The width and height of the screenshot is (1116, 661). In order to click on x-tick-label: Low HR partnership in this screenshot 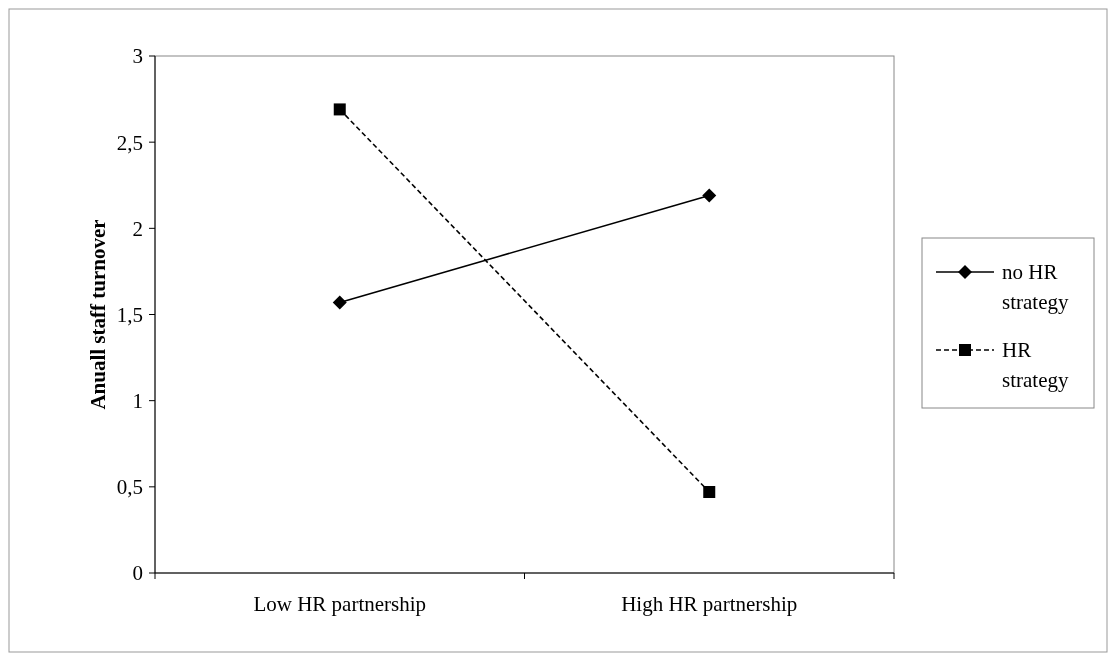, I will do `click(340, 604)`.